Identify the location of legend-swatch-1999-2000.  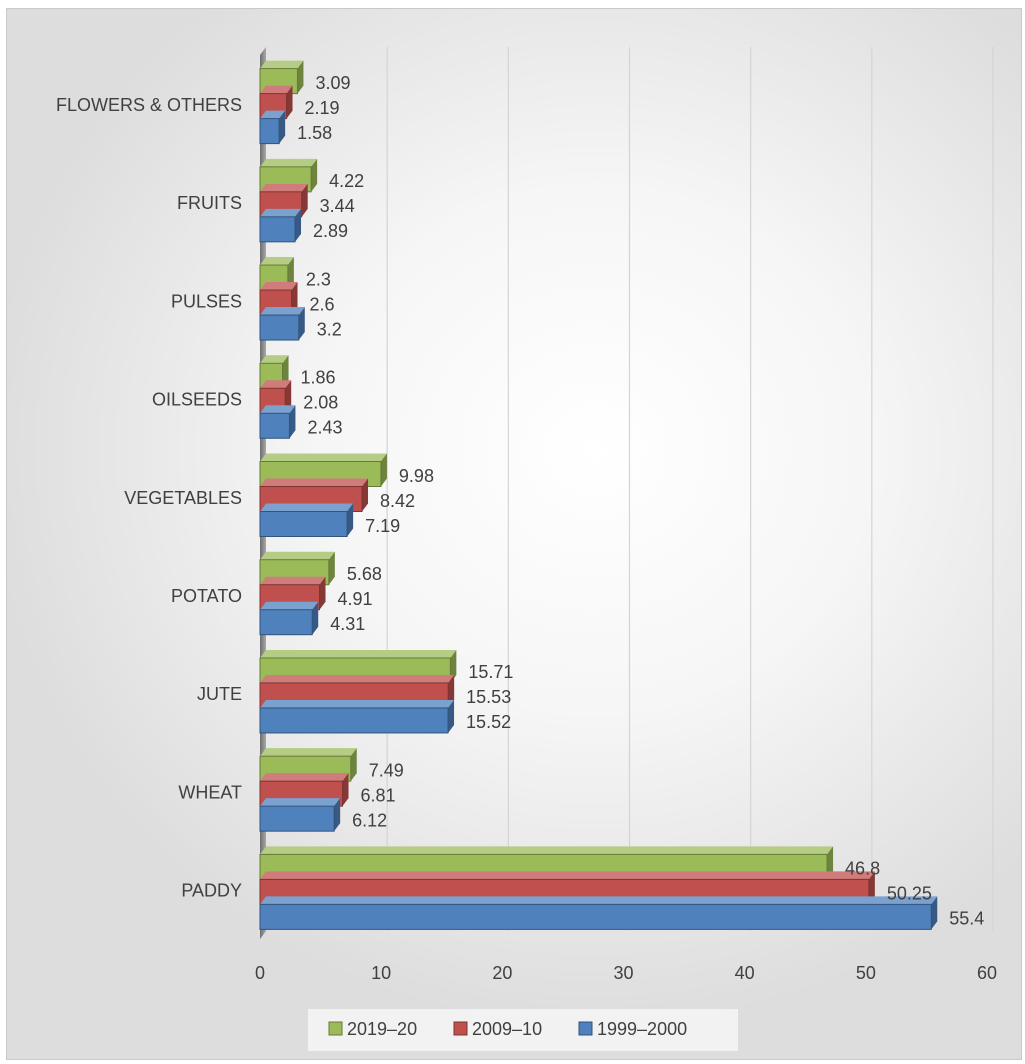
(585, 1028).